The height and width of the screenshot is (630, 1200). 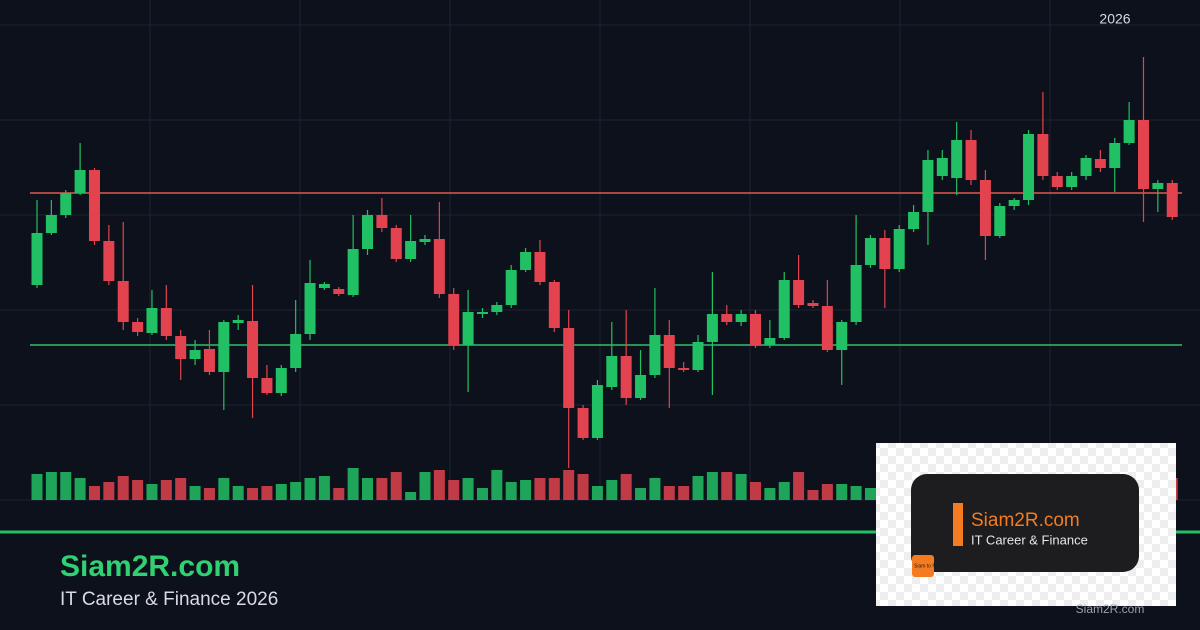 I want to click on card-tagline: IT Career & Finance, so click(x=1029, y=539).